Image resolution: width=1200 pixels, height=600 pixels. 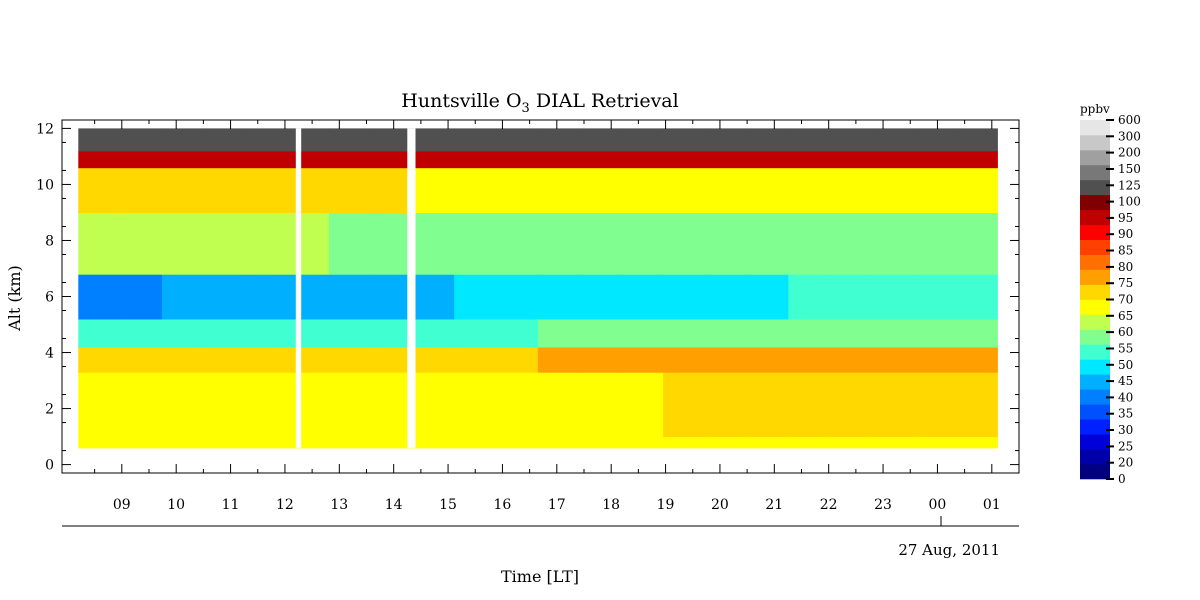 What do you see at coordinates (557, 505) in the screenshot?
I see `x-tick-label: 17` at bounding box center [557, 505].